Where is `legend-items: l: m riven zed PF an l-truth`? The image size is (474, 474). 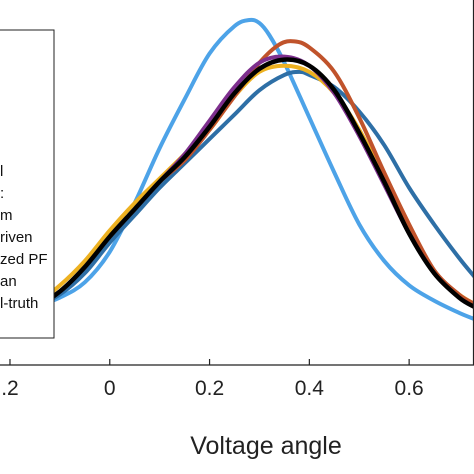
legend-items: l: m riven zed PF an l-truth is located at coordinates (24, 237).